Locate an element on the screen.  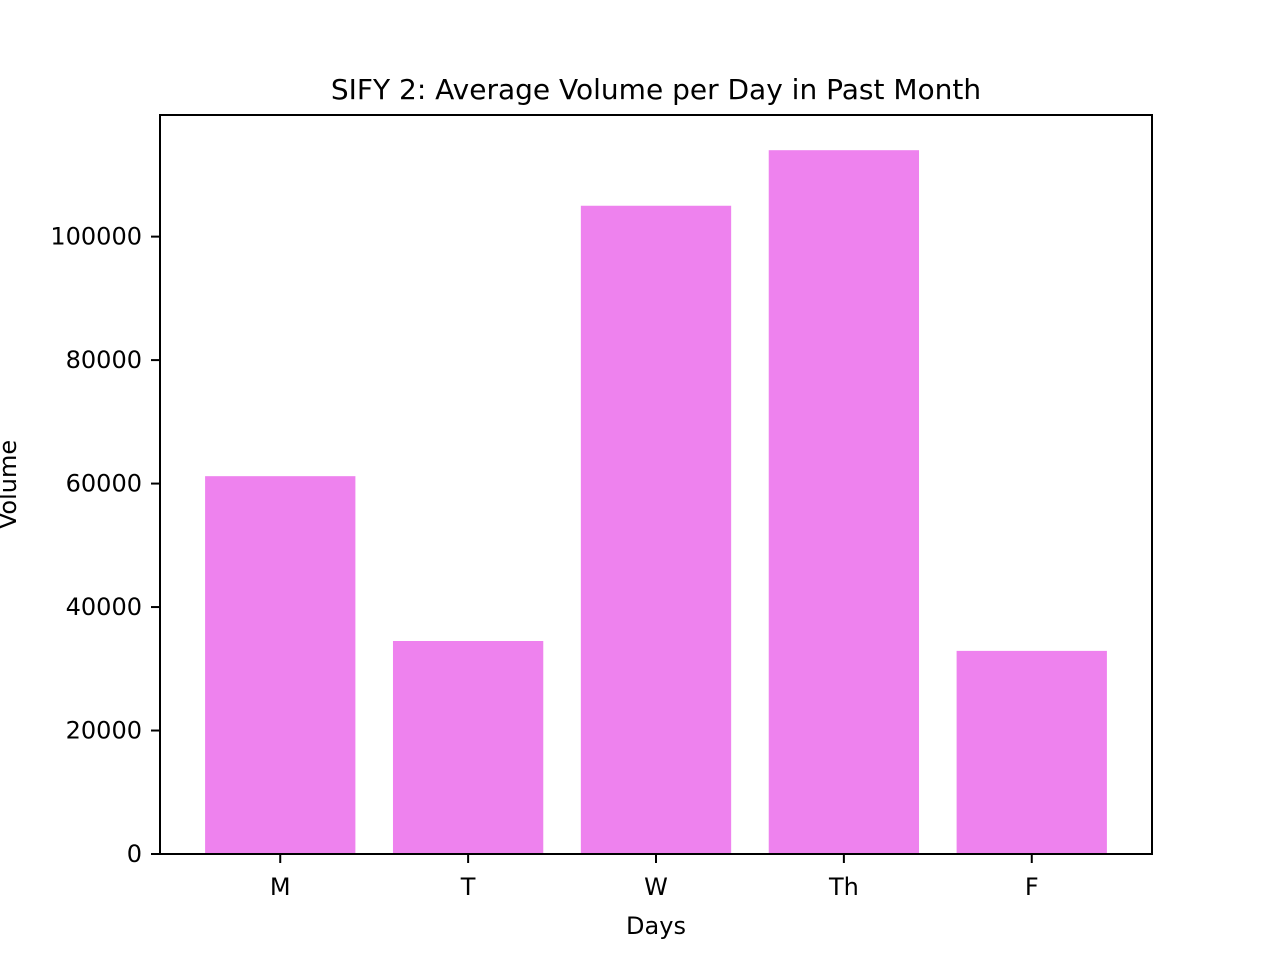
bar-t is located at coordinates (468, 747).